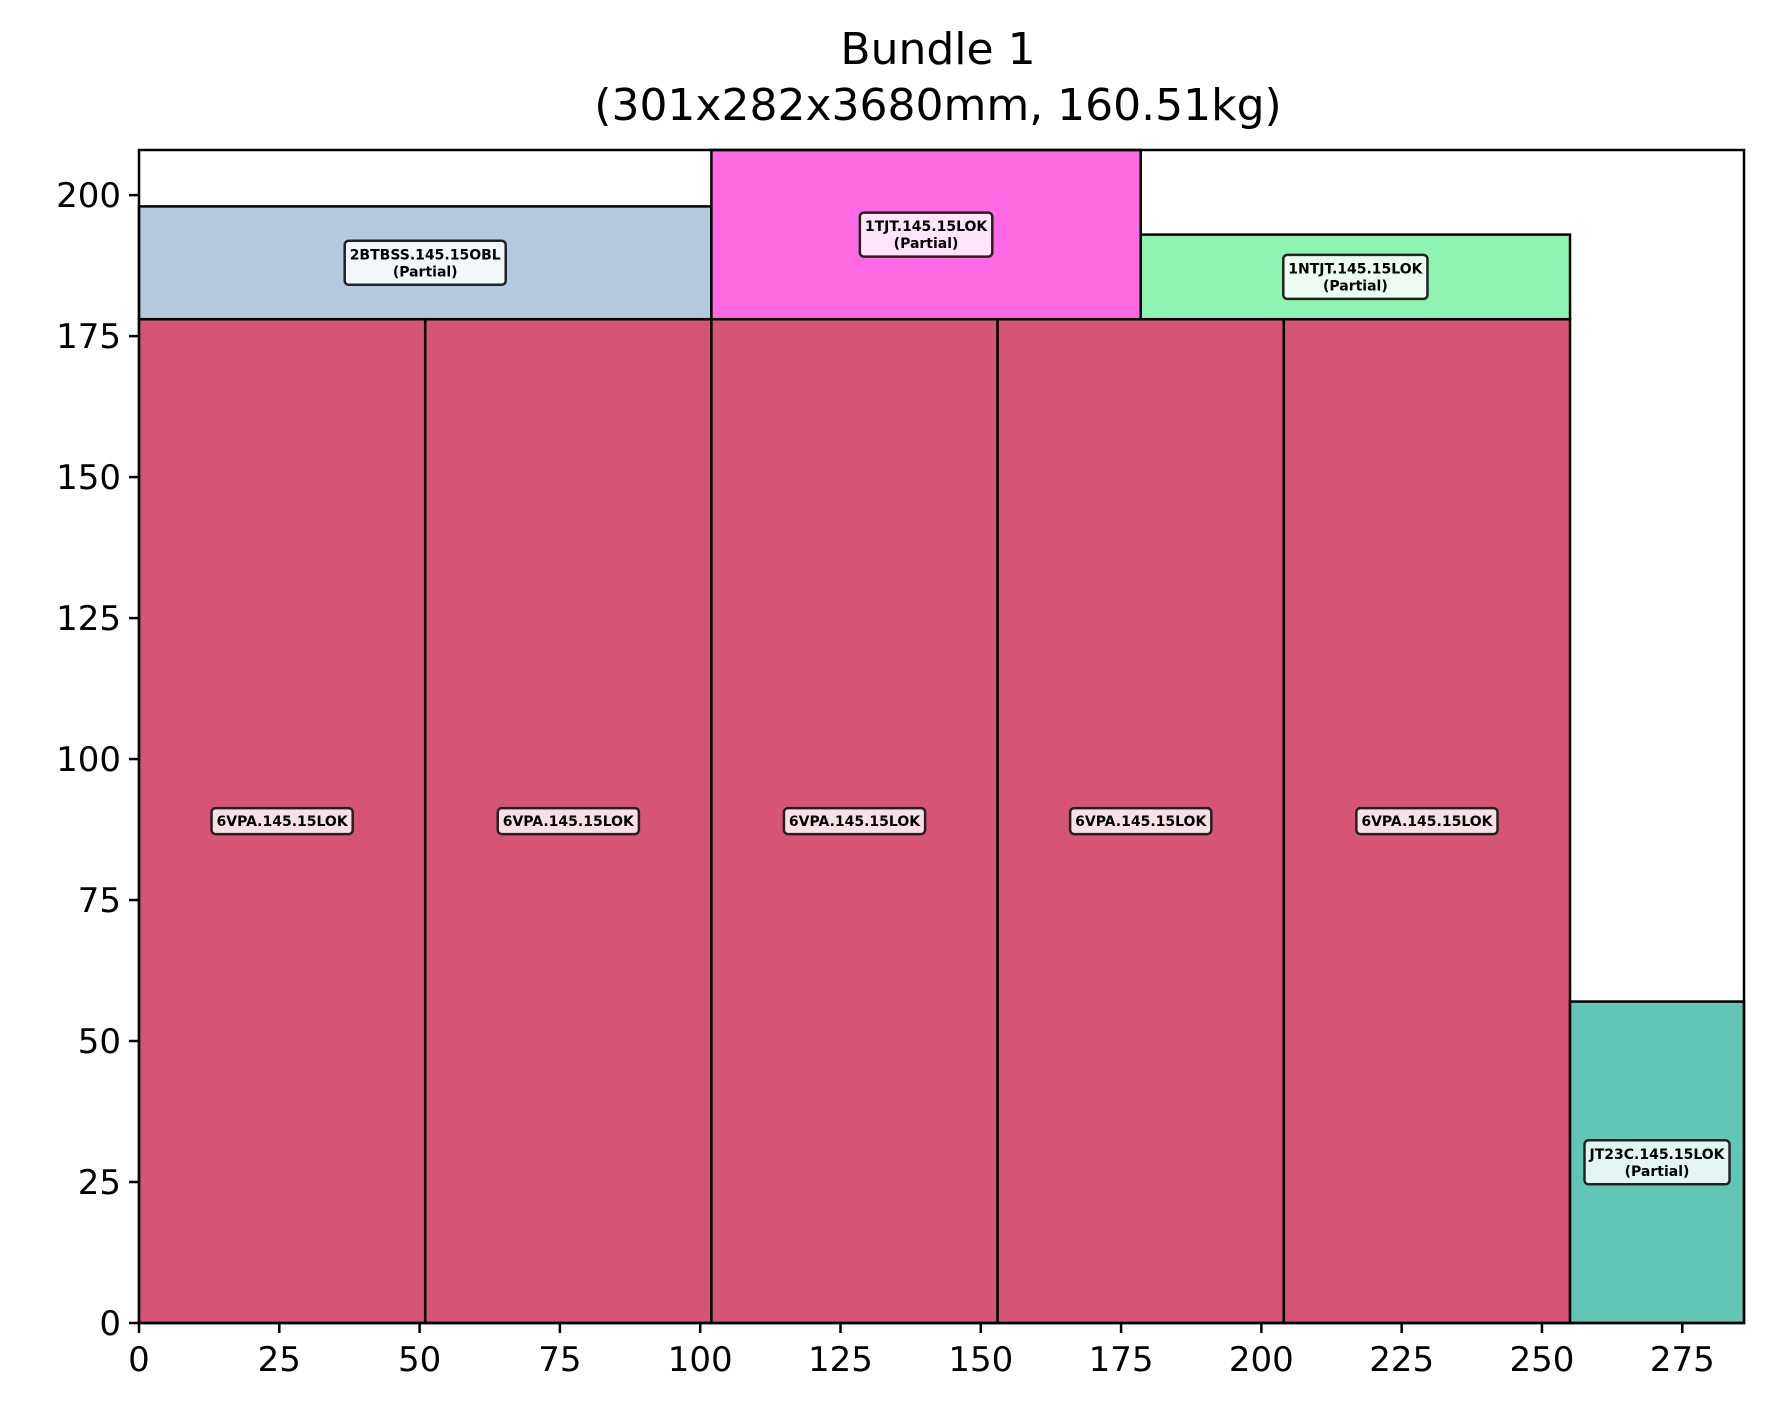 Image resolution: width=1765 pixels, height=1419 pixels. I want to click on item-label-text-1: 6VPA.145.15LOK, so click(569, 822).